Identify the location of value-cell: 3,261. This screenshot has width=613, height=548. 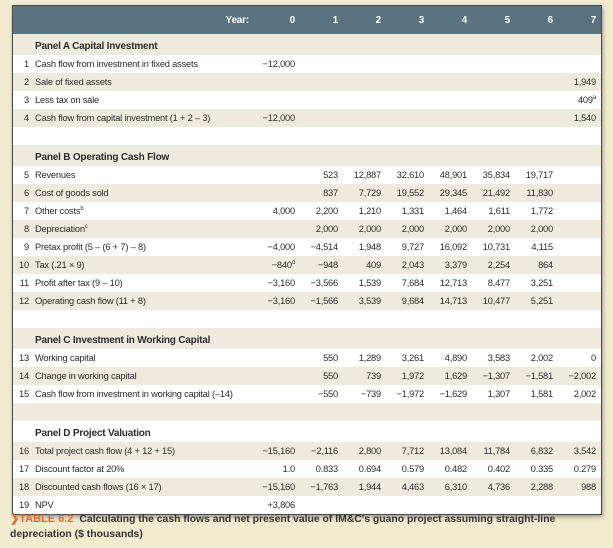
(412, 358).